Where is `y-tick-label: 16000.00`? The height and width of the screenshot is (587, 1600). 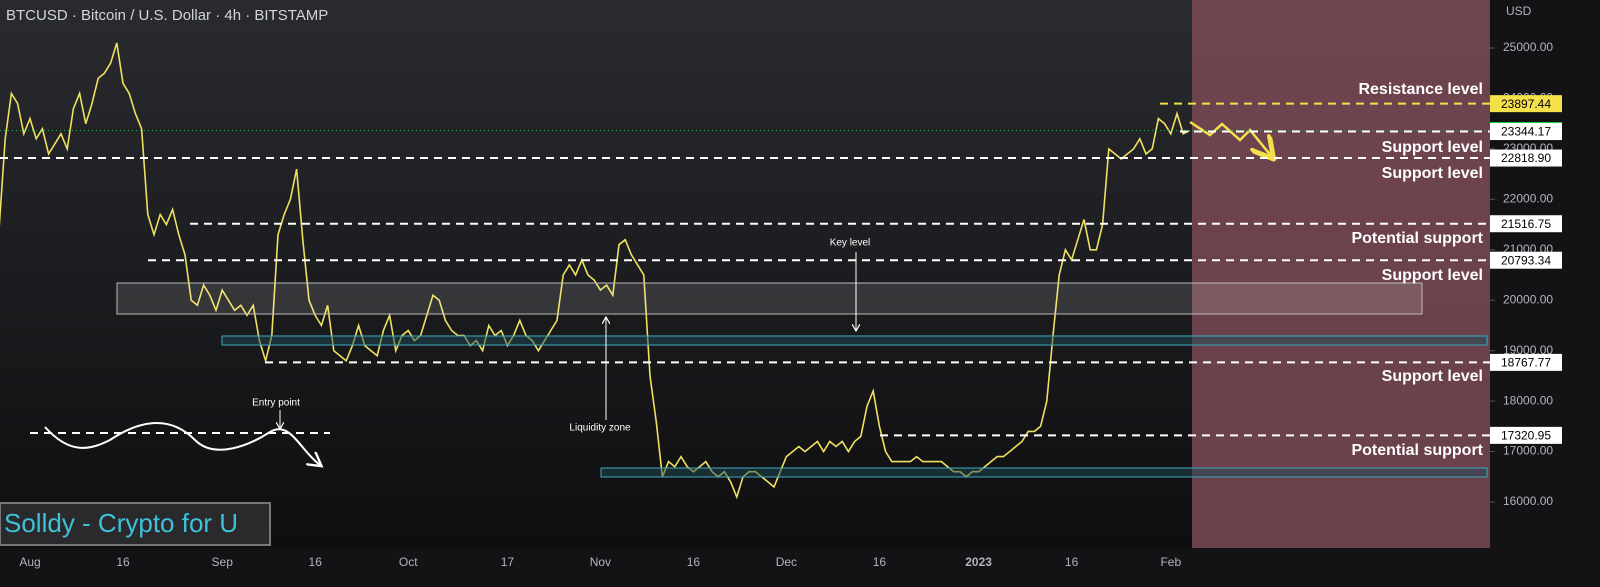 y-tick-label: 16000.00 is located at coordinates (1528, 501).